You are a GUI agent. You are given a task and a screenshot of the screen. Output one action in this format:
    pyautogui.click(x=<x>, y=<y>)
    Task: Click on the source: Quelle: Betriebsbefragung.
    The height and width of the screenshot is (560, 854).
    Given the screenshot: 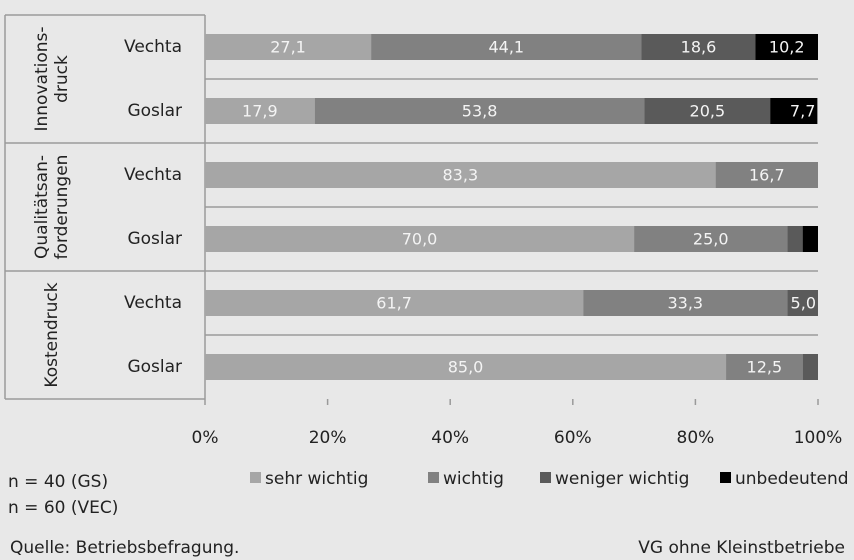 What is the action you would take?
    pyautogui.click(x=124, y=548)
    